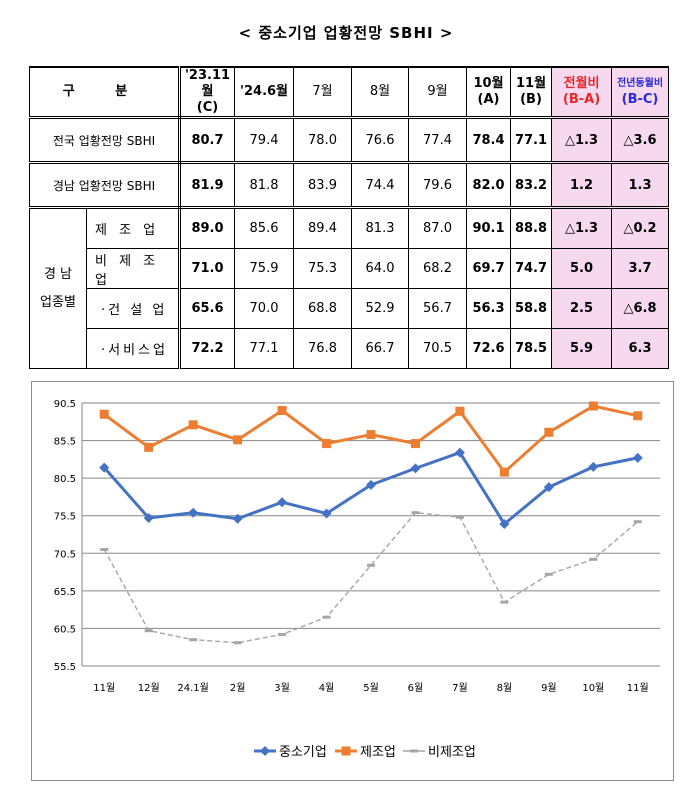 This screenshot has width=692, height=791. Describe the element at coordinates (133, 268) in the screenshot. I see `row-label-non-manufacturing: 비 제 조 업` at that location.